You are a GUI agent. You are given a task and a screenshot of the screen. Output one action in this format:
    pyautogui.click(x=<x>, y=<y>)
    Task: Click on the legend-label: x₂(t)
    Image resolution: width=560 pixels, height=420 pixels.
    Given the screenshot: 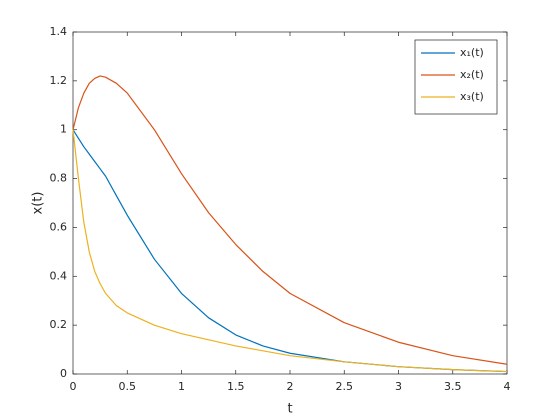 What is the action you would take?
    pyautogui.click(x=472, y=74)
    